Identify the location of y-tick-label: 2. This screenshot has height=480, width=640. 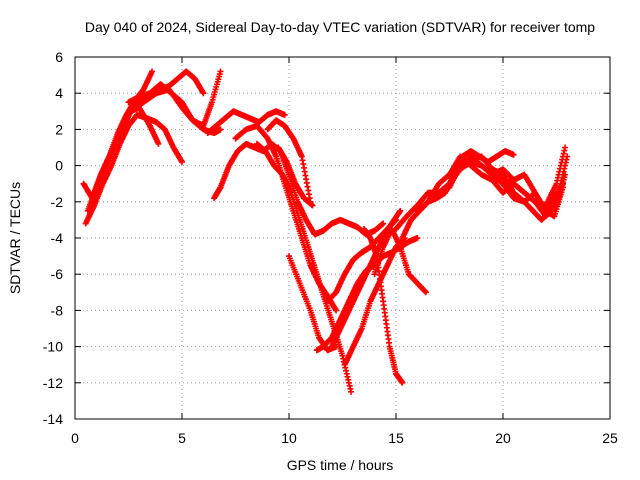
(59, 129).